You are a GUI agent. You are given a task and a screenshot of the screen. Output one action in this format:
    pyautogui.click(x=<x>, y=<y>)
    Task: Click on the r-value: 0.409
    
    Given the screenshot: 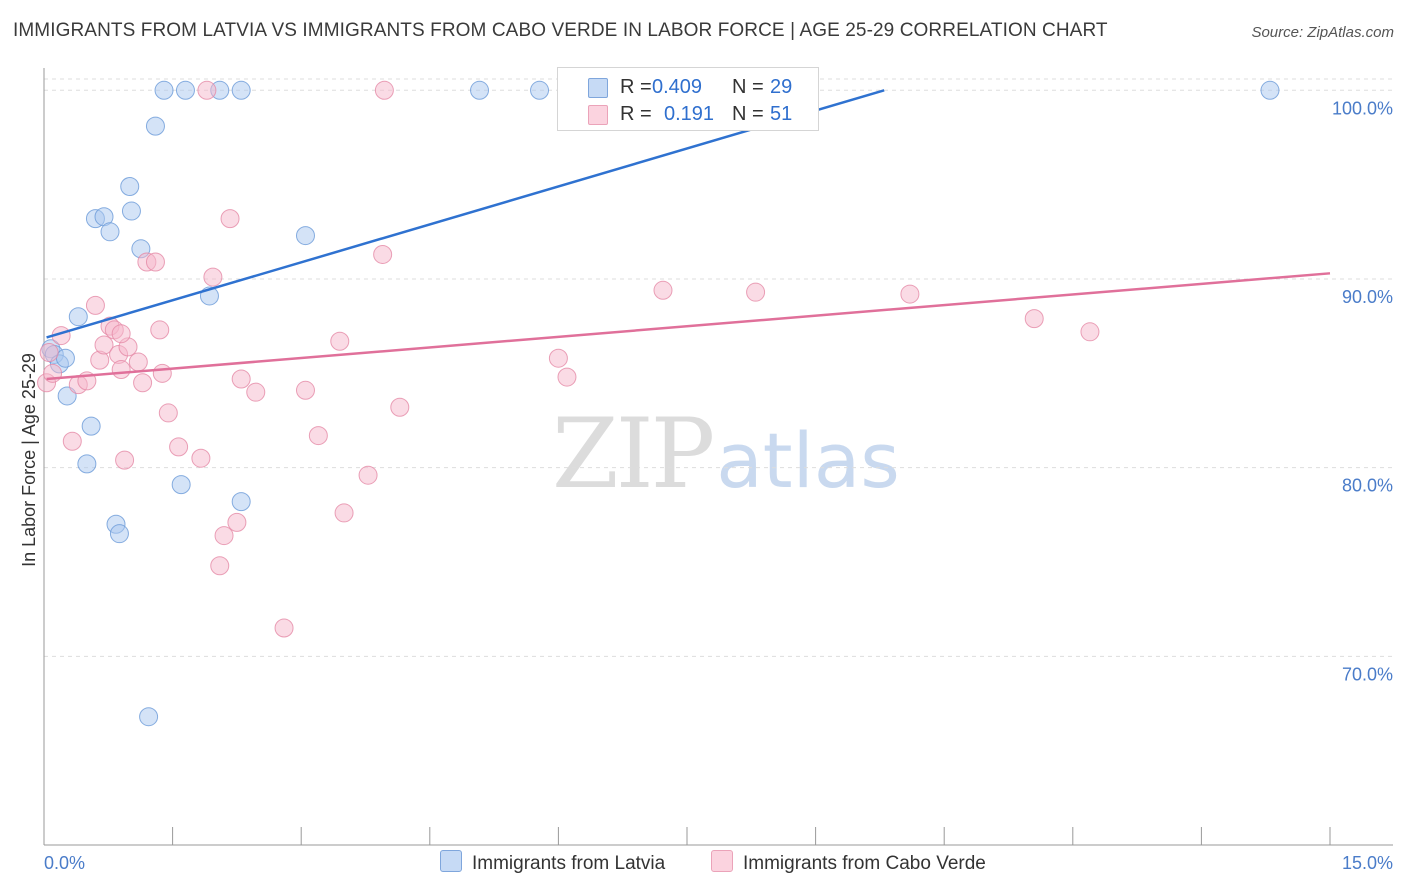 What is the action you would take?
    pyautogui.click(x=677, y=87)
    